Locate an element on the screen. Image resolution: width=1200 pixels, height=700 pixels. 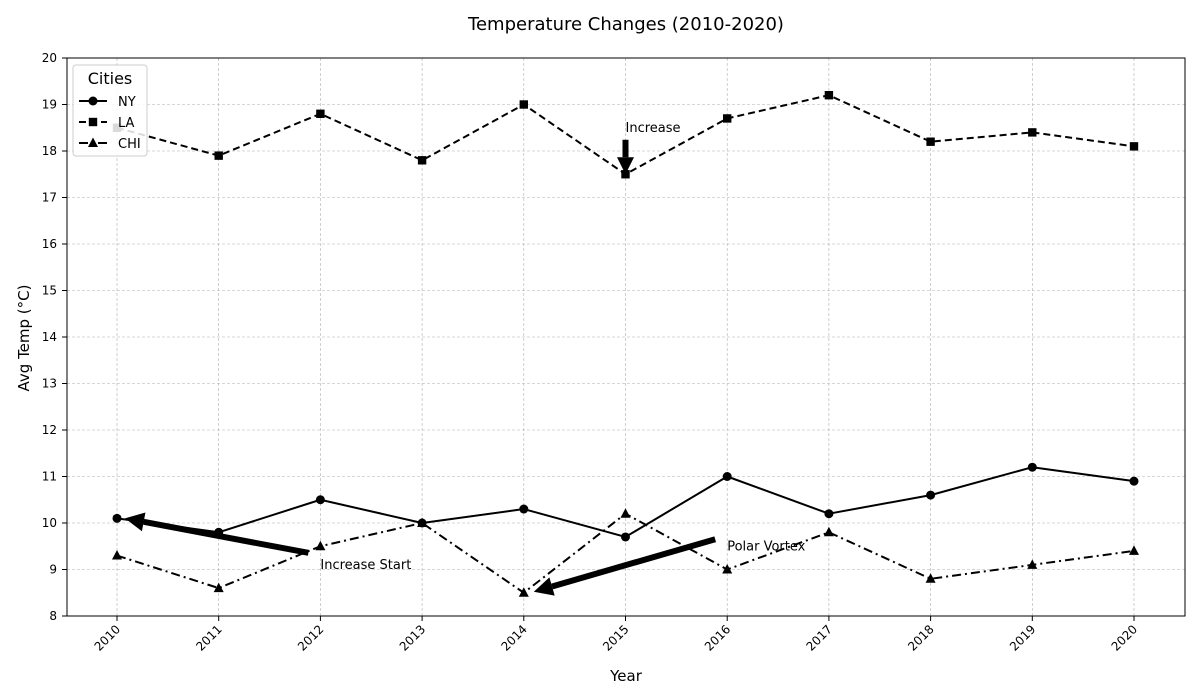
y-tick-label: 20 is located at coordinates (49, 58).